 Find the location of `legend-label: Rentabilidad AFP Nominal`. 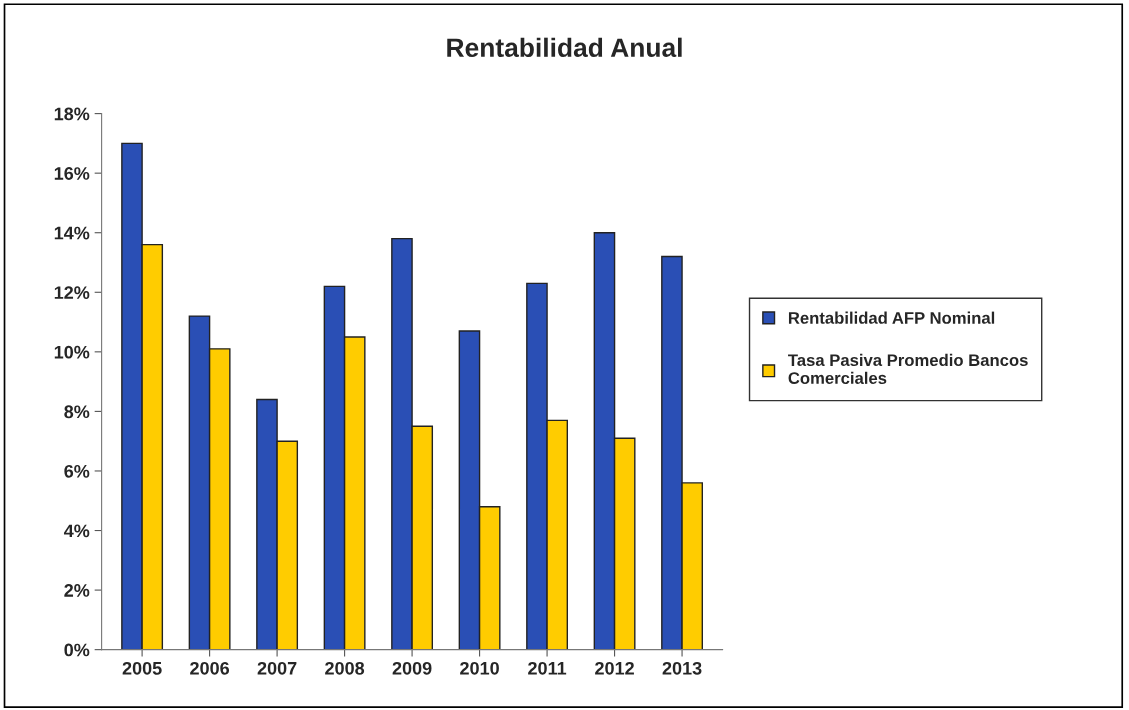

legend-label: Rentabilidad AFP Nominal is located at coordinates (891, 317).